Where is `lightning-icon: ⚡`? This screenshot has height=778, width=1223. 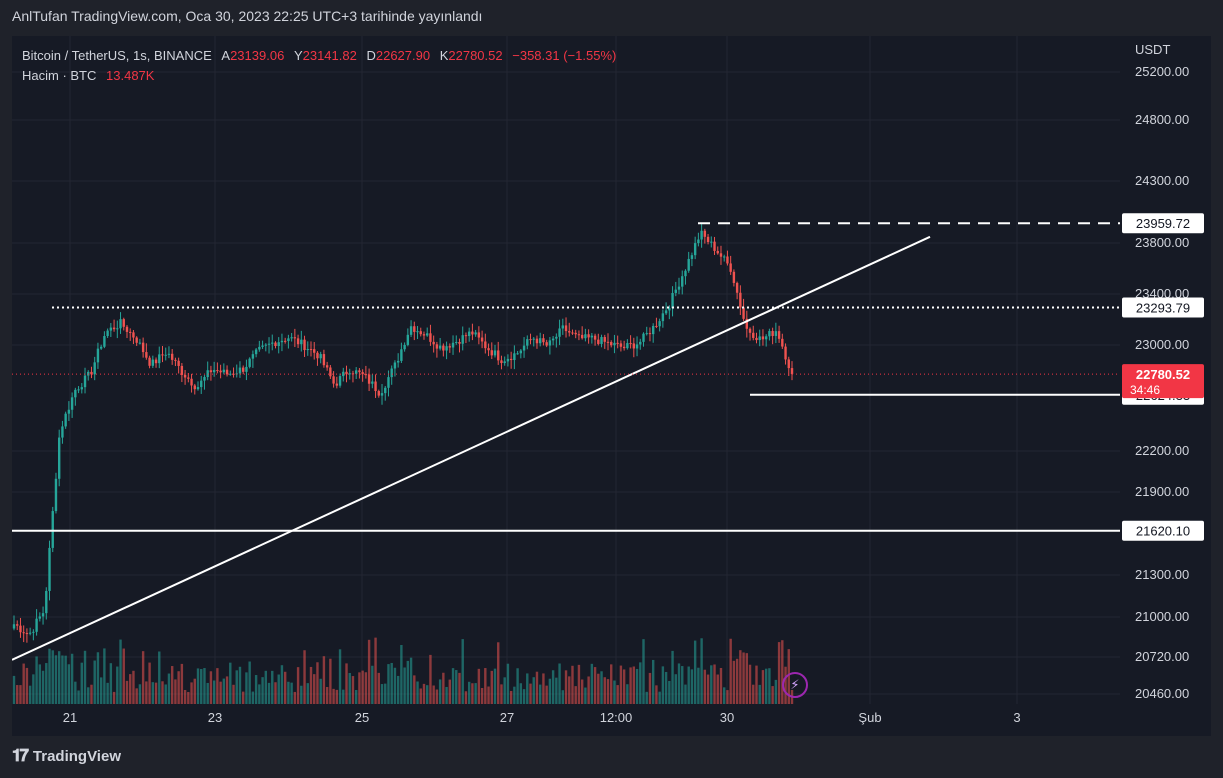
lightning-icon: ⚡ is located at coordinates (795, 685).